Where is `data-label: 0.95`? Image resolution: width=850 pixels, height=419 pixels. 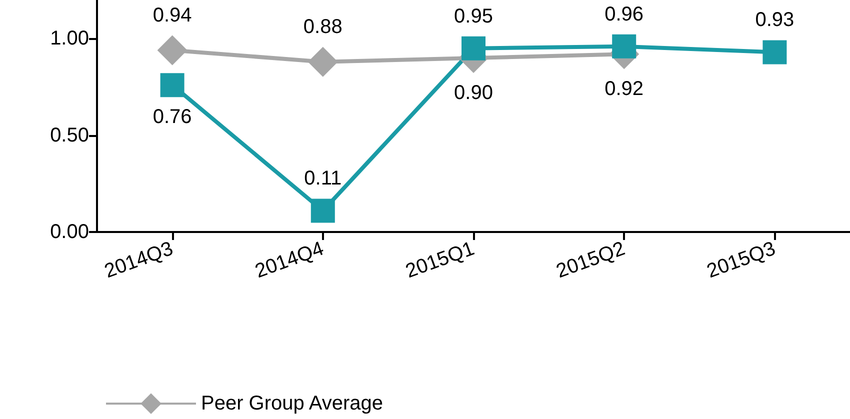
data-label: 0.95 is located at coordinates (473, 16).